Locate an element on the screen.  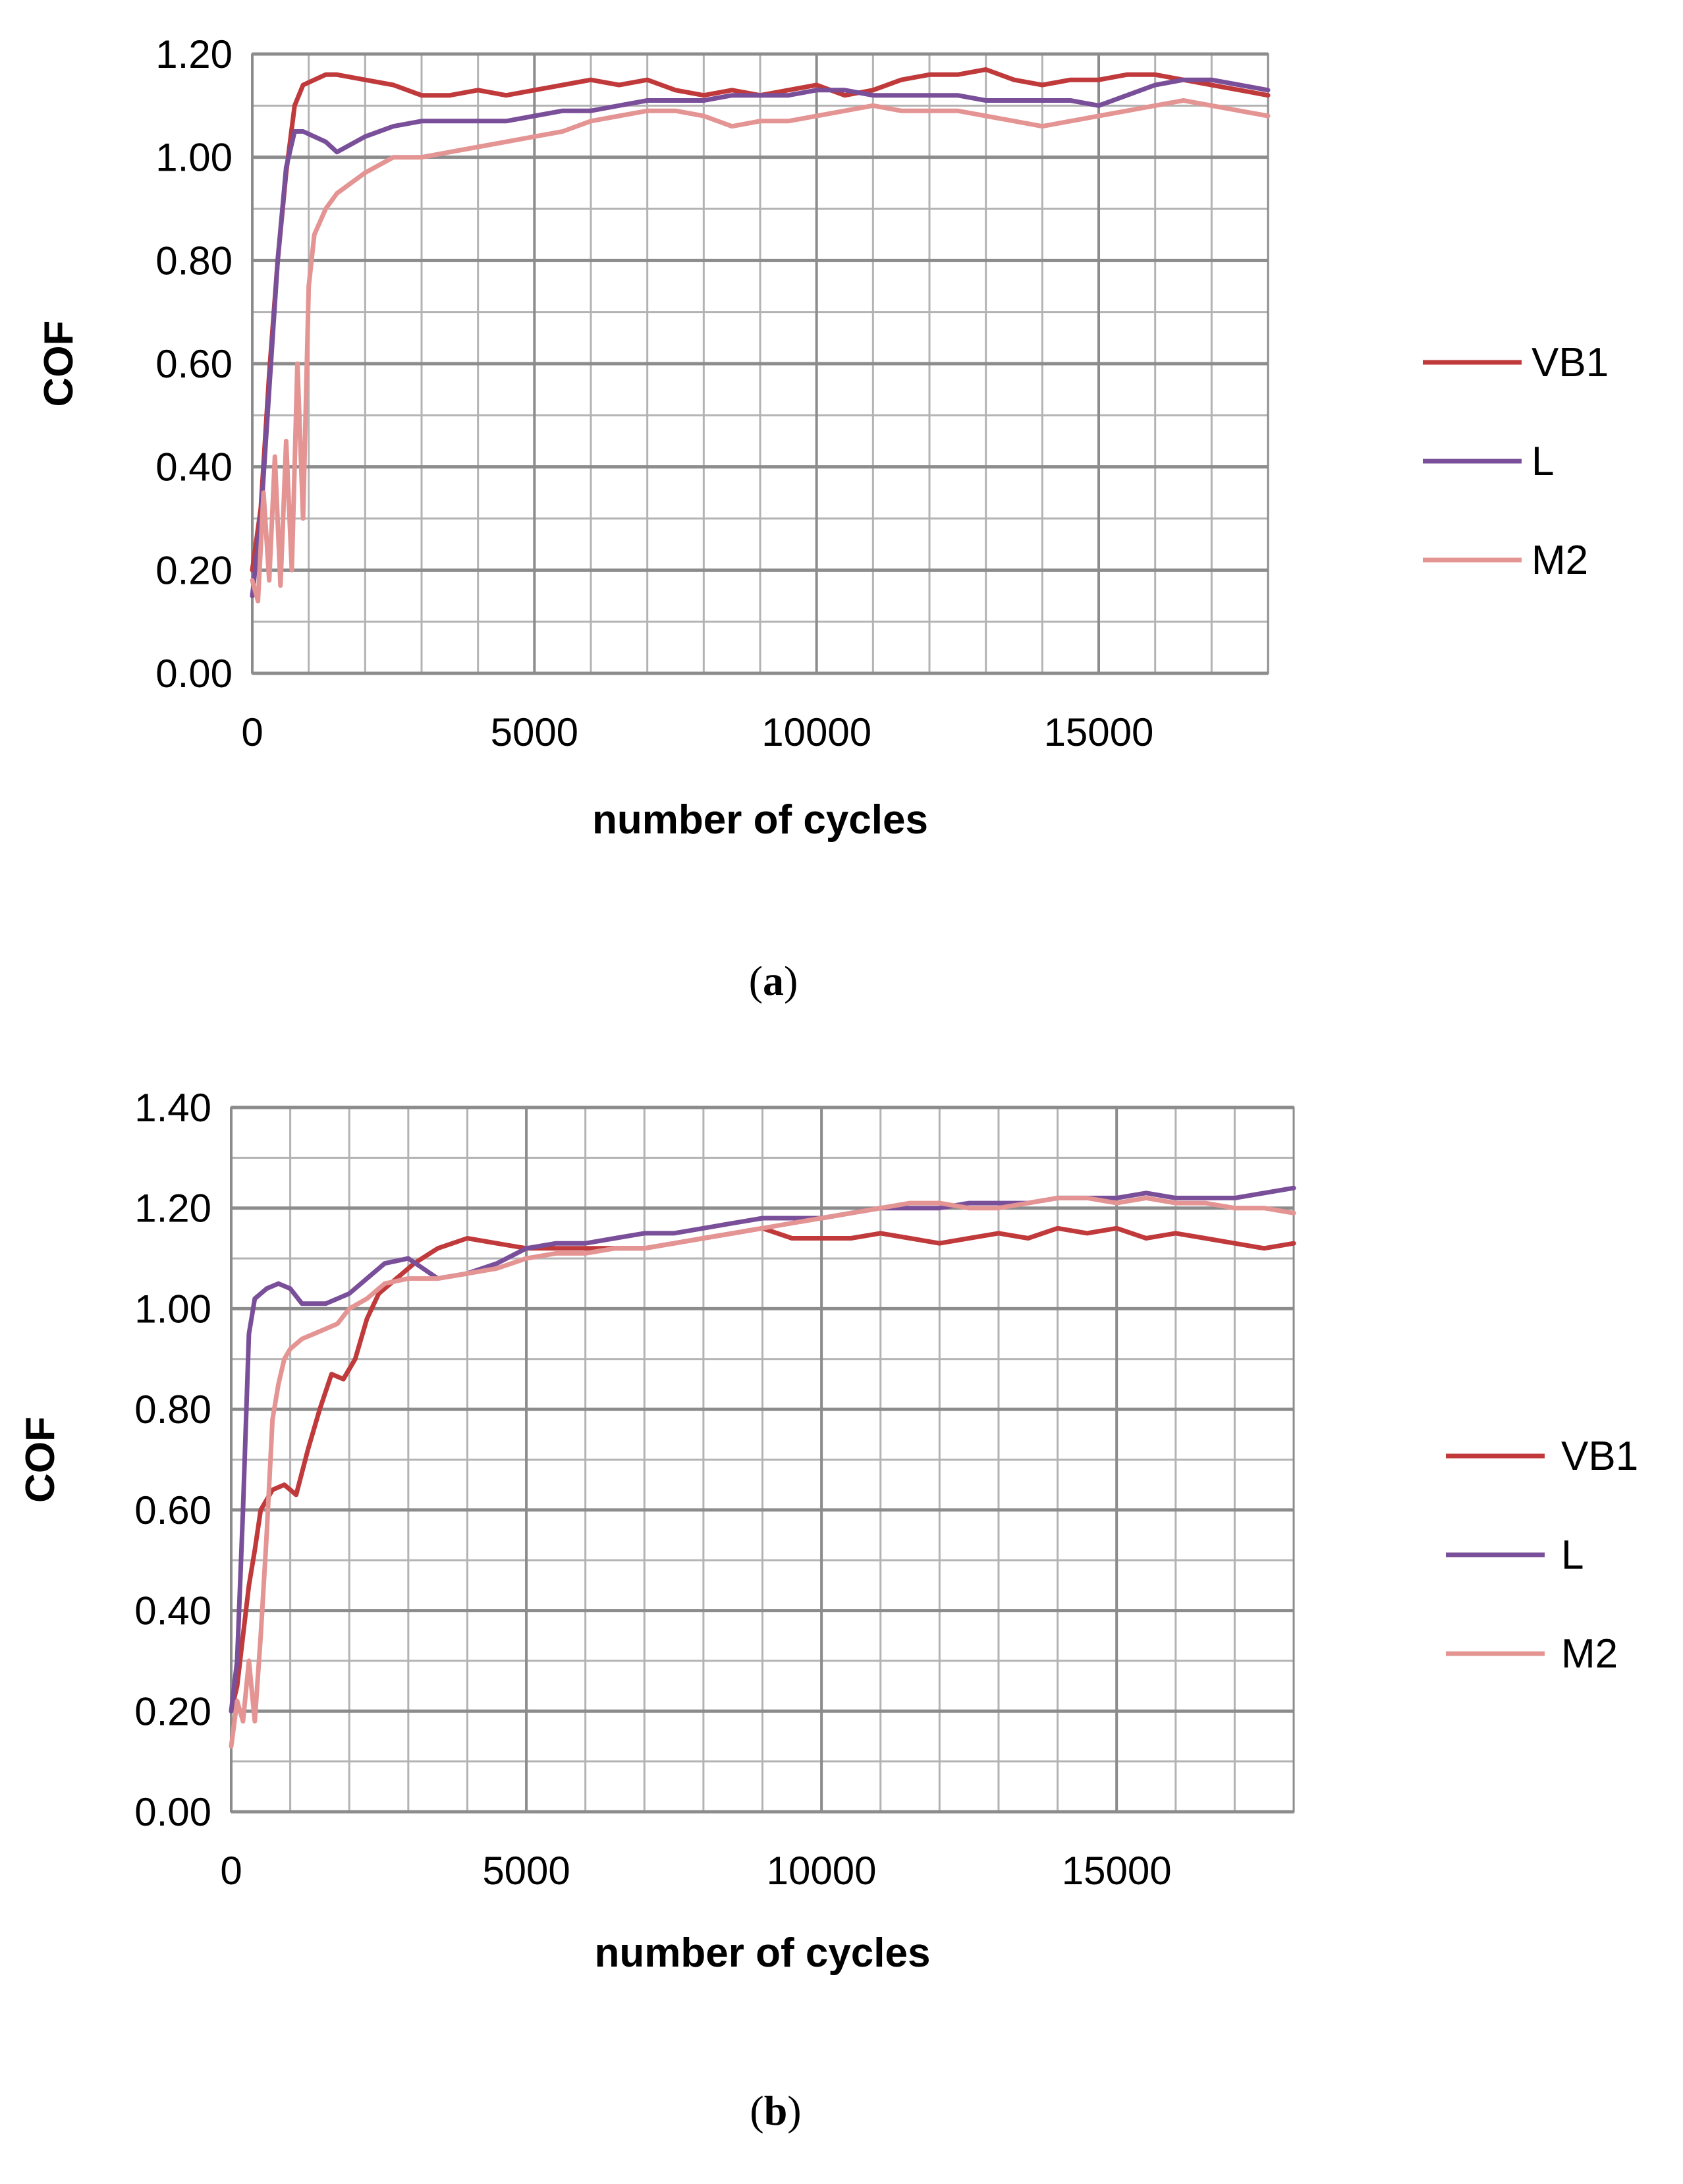
y-axis-tick-labels: 0.00 0.20 0.40 0.60 0.80 1.00 1.20 1.40 is located at coordinates (172, 1460).